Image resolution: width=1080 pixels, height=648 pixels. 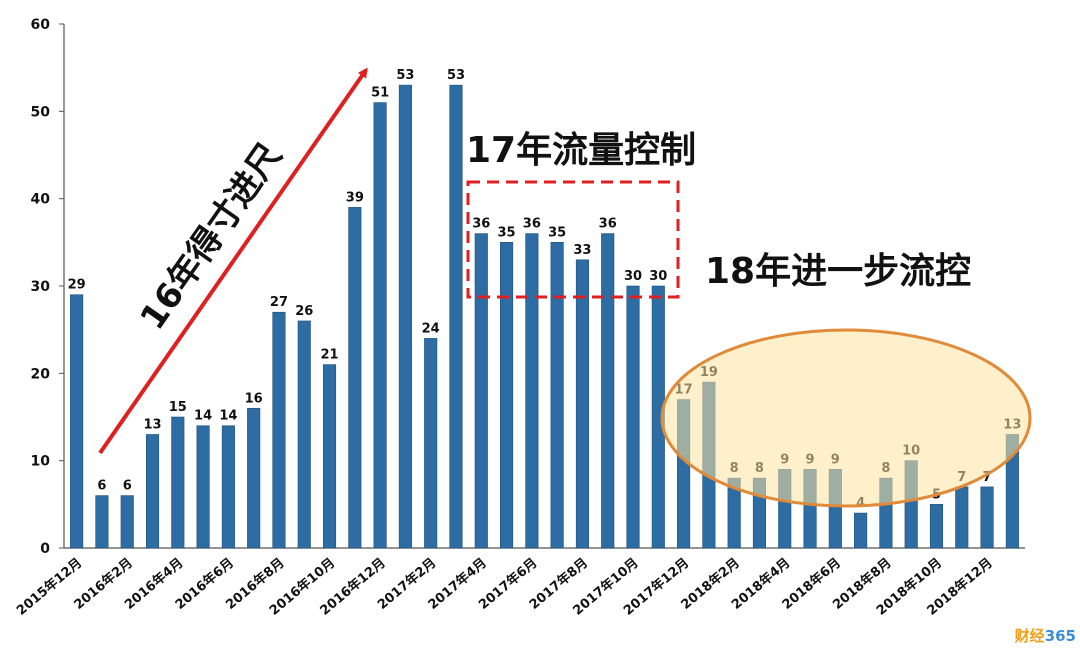 What do you see at coordinates (254, 398) in the screenshot?
I see `bar-value-label: 16` at bounding box center [254, 398].